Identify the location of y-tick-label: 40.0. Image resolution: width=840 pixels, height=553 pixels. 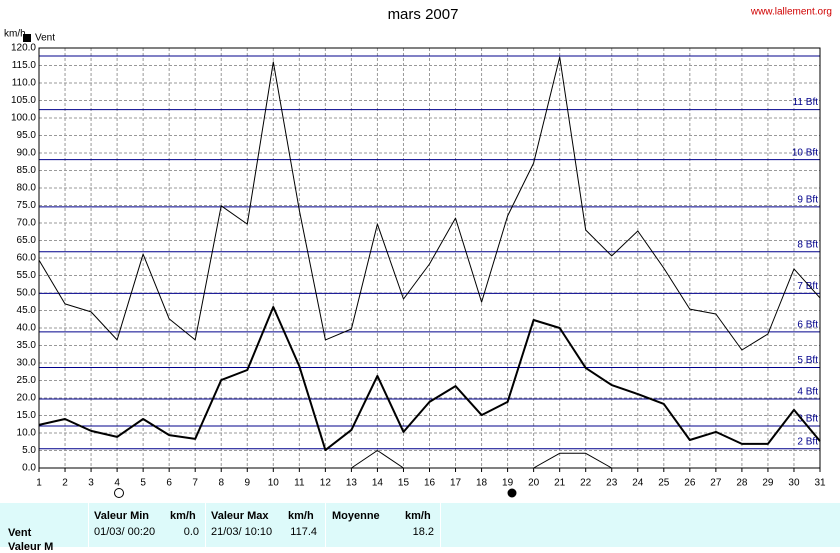
(27, 328).